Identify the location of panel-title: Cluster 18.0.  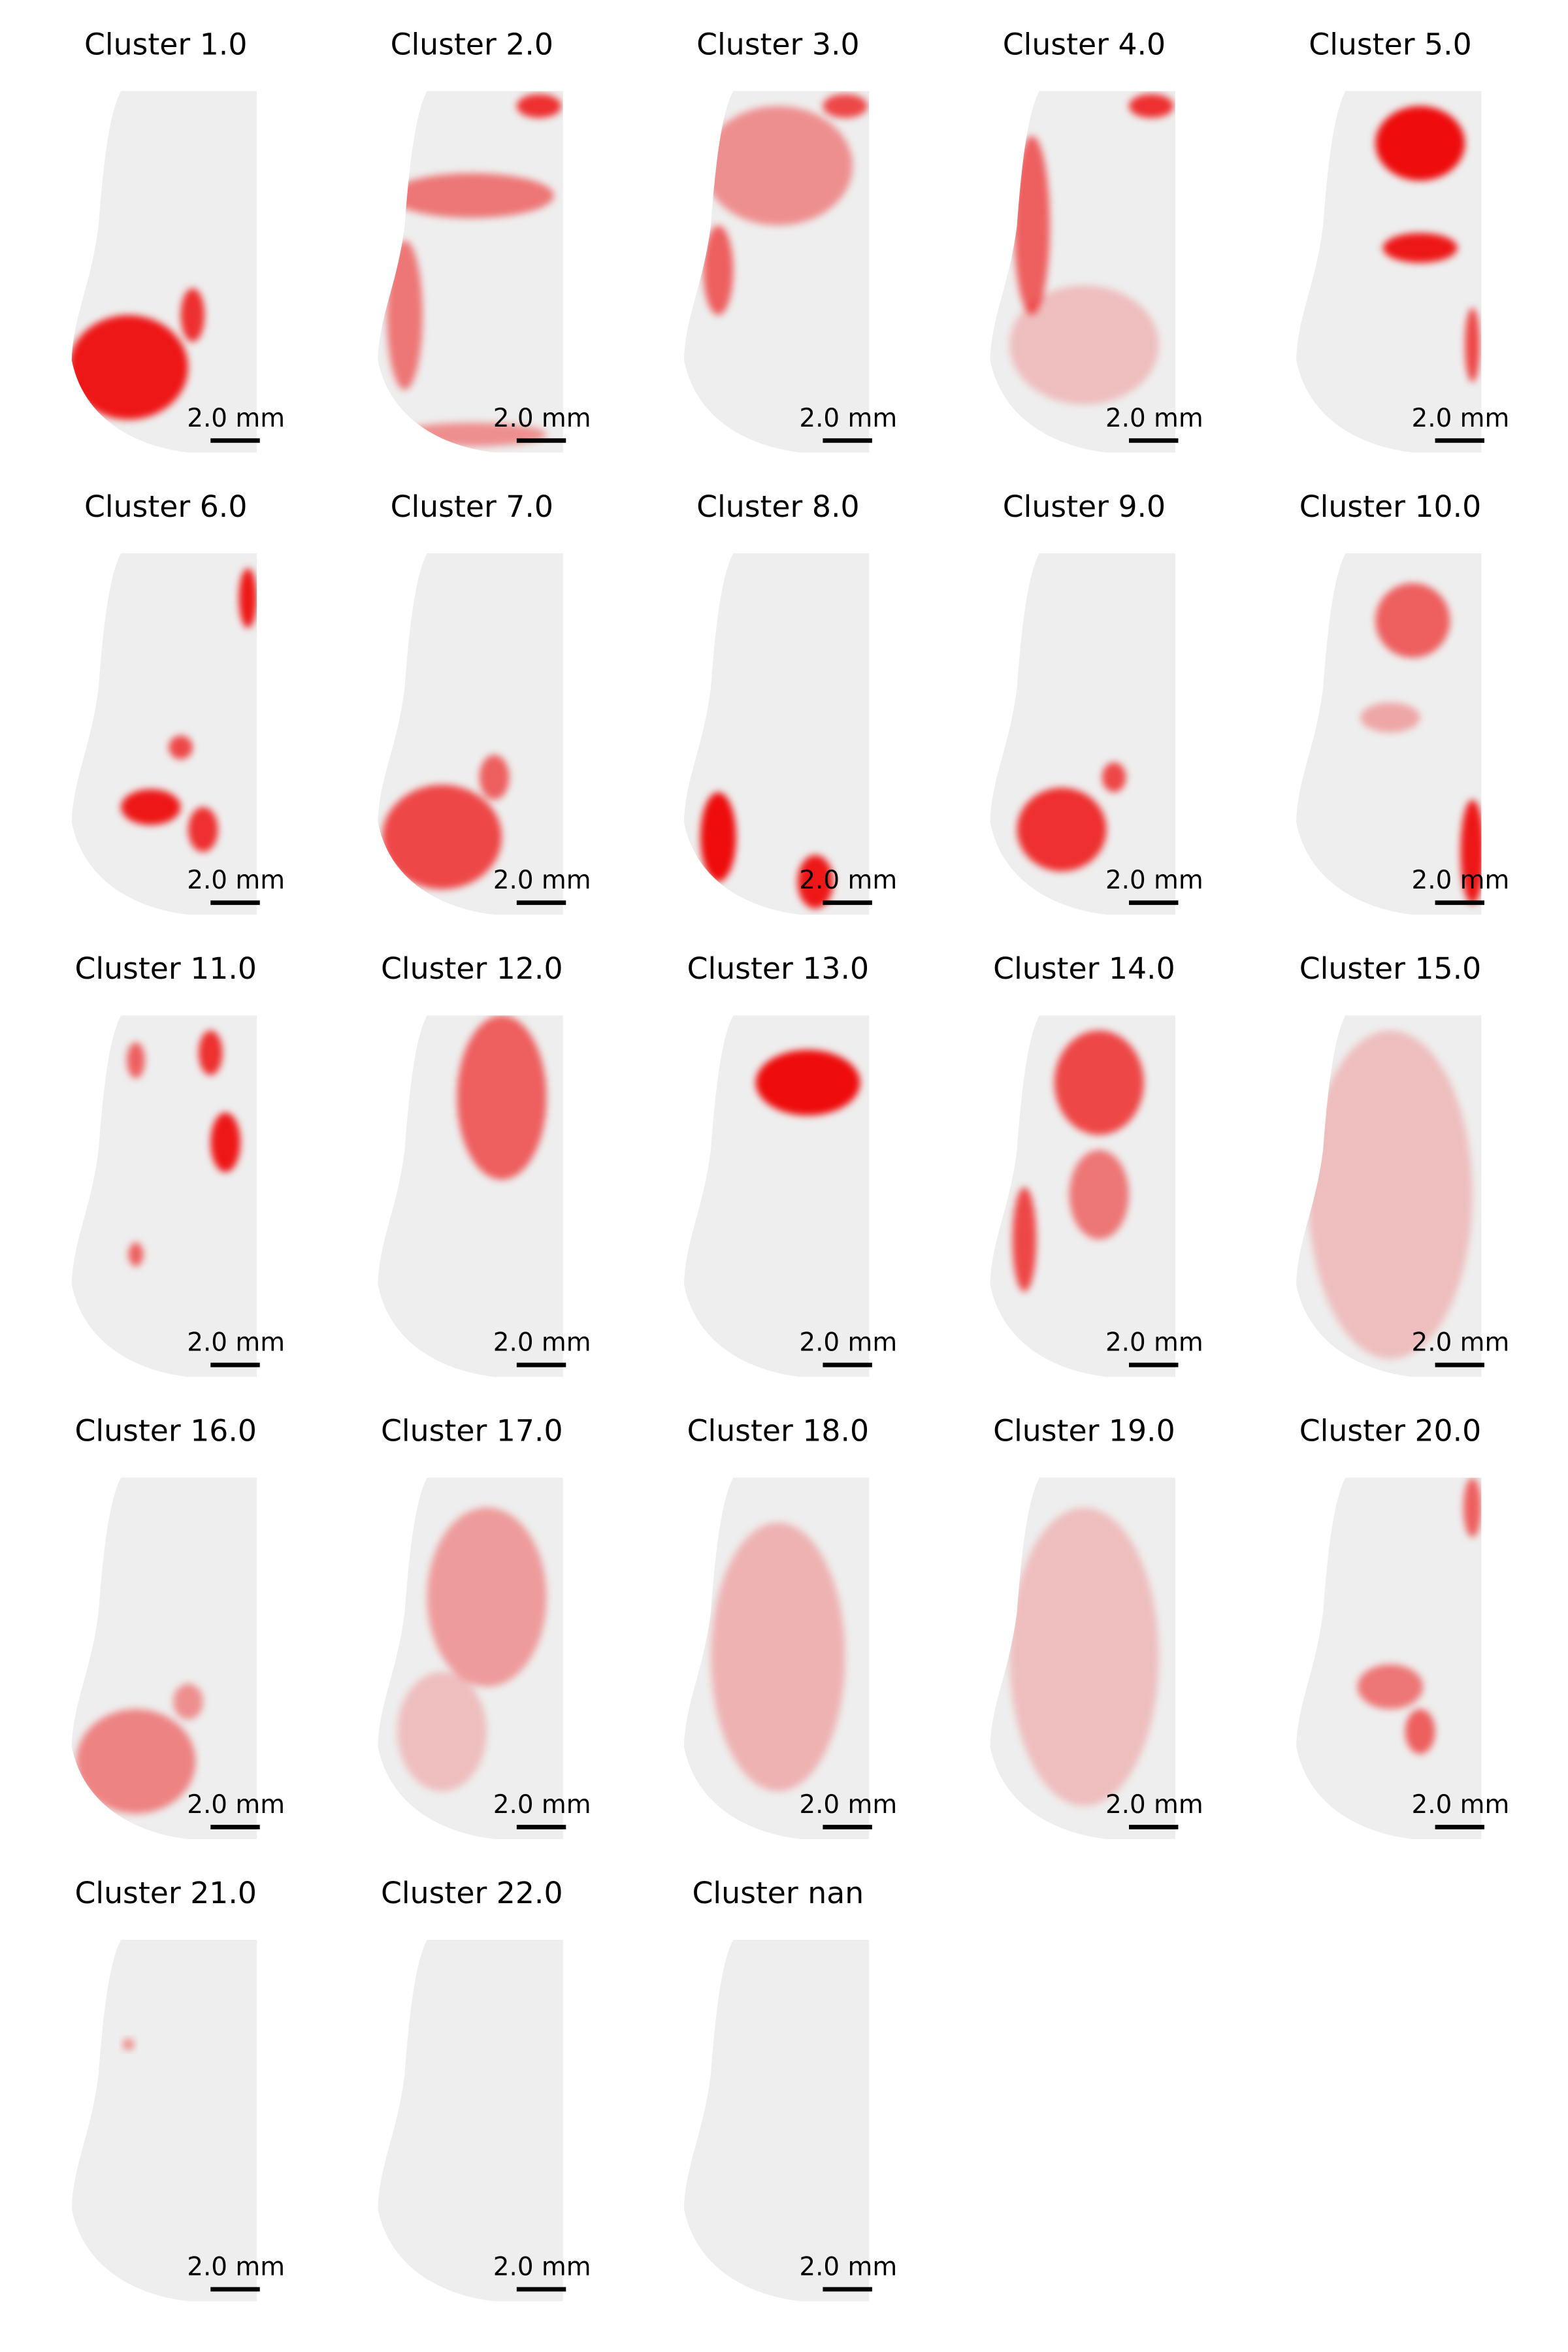
(778, 1431).